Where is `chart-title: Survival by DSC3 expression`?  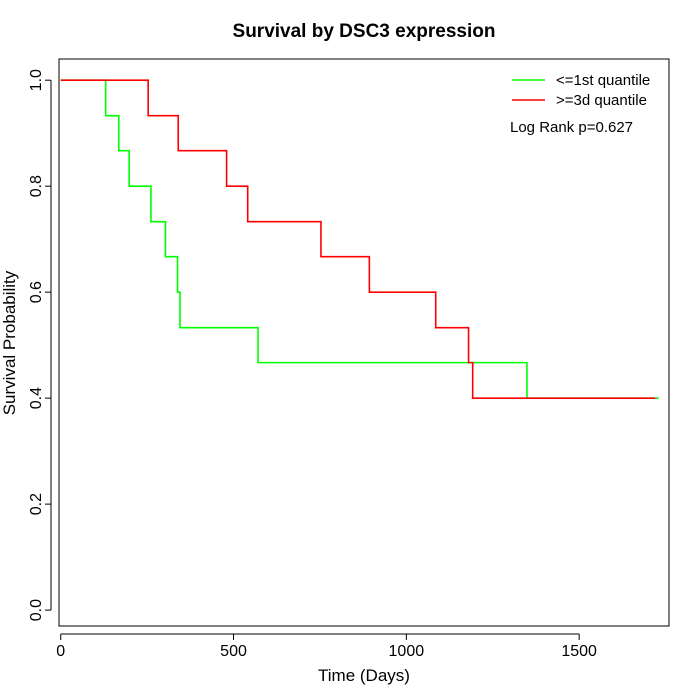 chart-title: Survival by DSC3 expression is located at coordinates (364, 31).